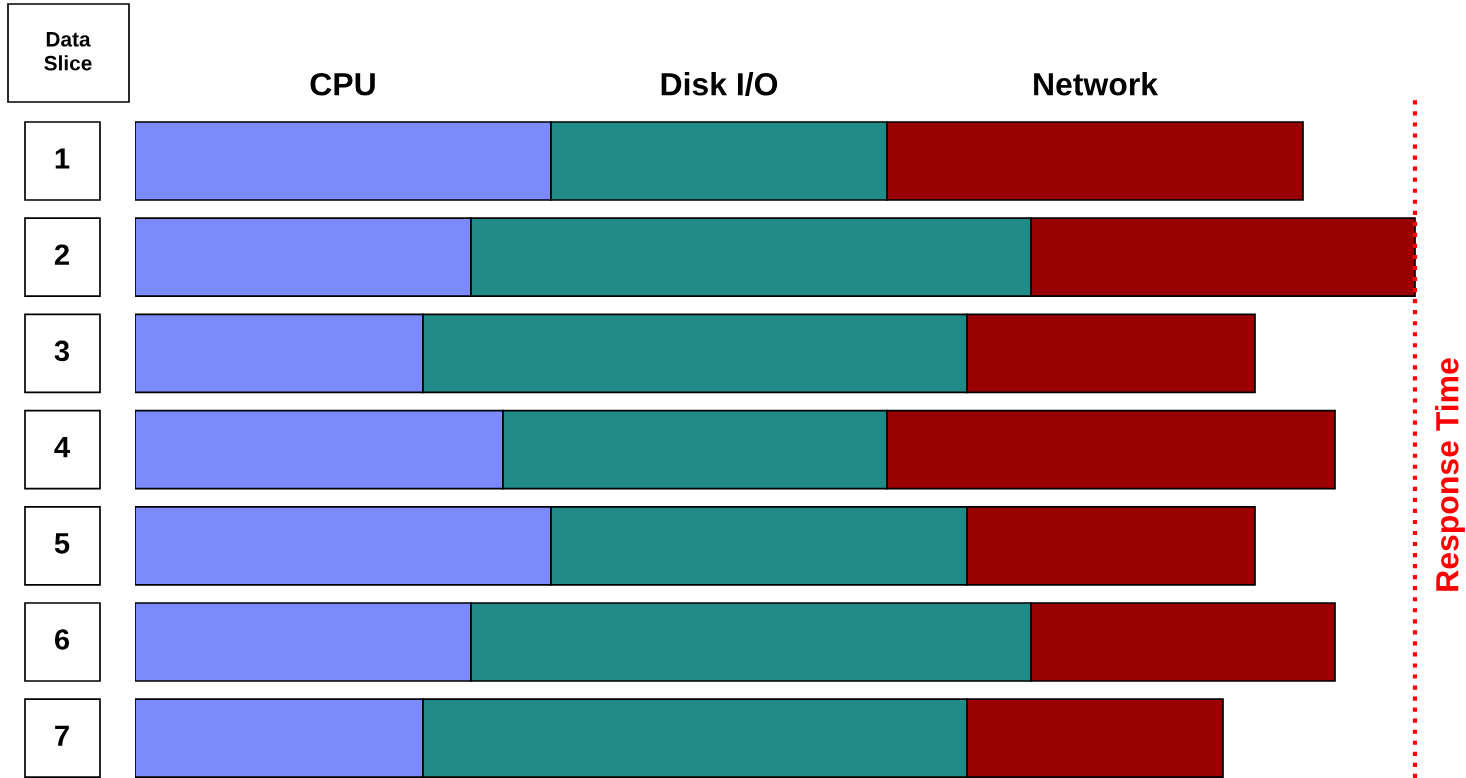  What do you see at coordinates (62, 639) in the screenshot?
I see `y-tick-label: 6` at bounding box center [62, 639].